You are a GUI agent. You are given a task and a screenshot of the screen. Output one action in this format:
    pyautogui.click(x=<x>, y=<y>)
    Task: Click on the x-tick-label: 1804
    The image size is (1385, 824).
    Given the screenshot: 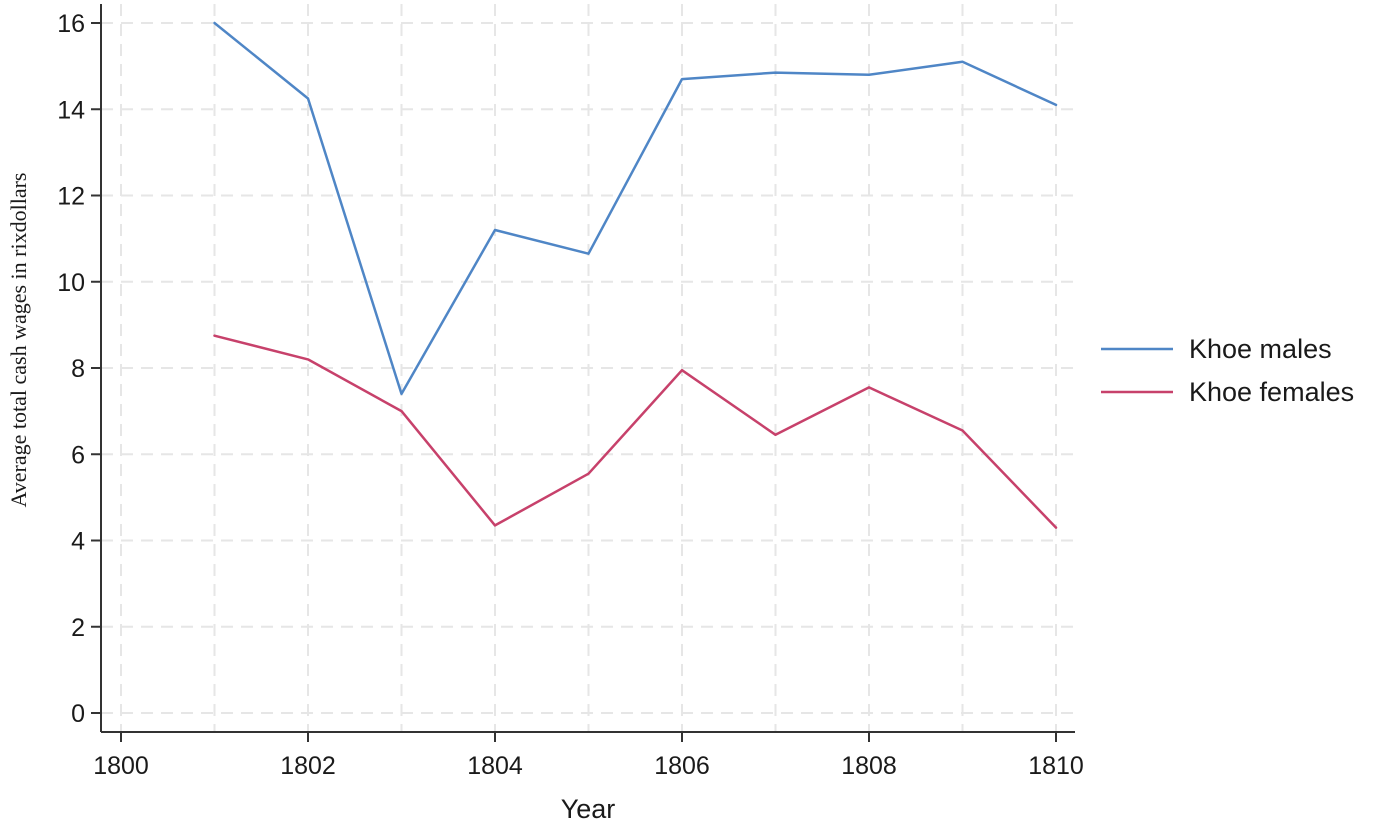 What is the action you would take?
    pyautogui.click(x=495, y=766)
    